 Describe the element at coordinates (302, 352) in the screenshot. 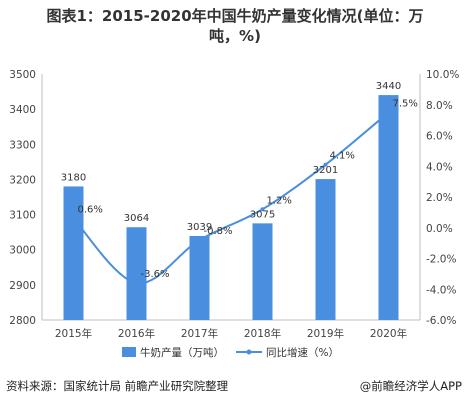

I see `legend-line-label: 同比增速（%）` at that location.